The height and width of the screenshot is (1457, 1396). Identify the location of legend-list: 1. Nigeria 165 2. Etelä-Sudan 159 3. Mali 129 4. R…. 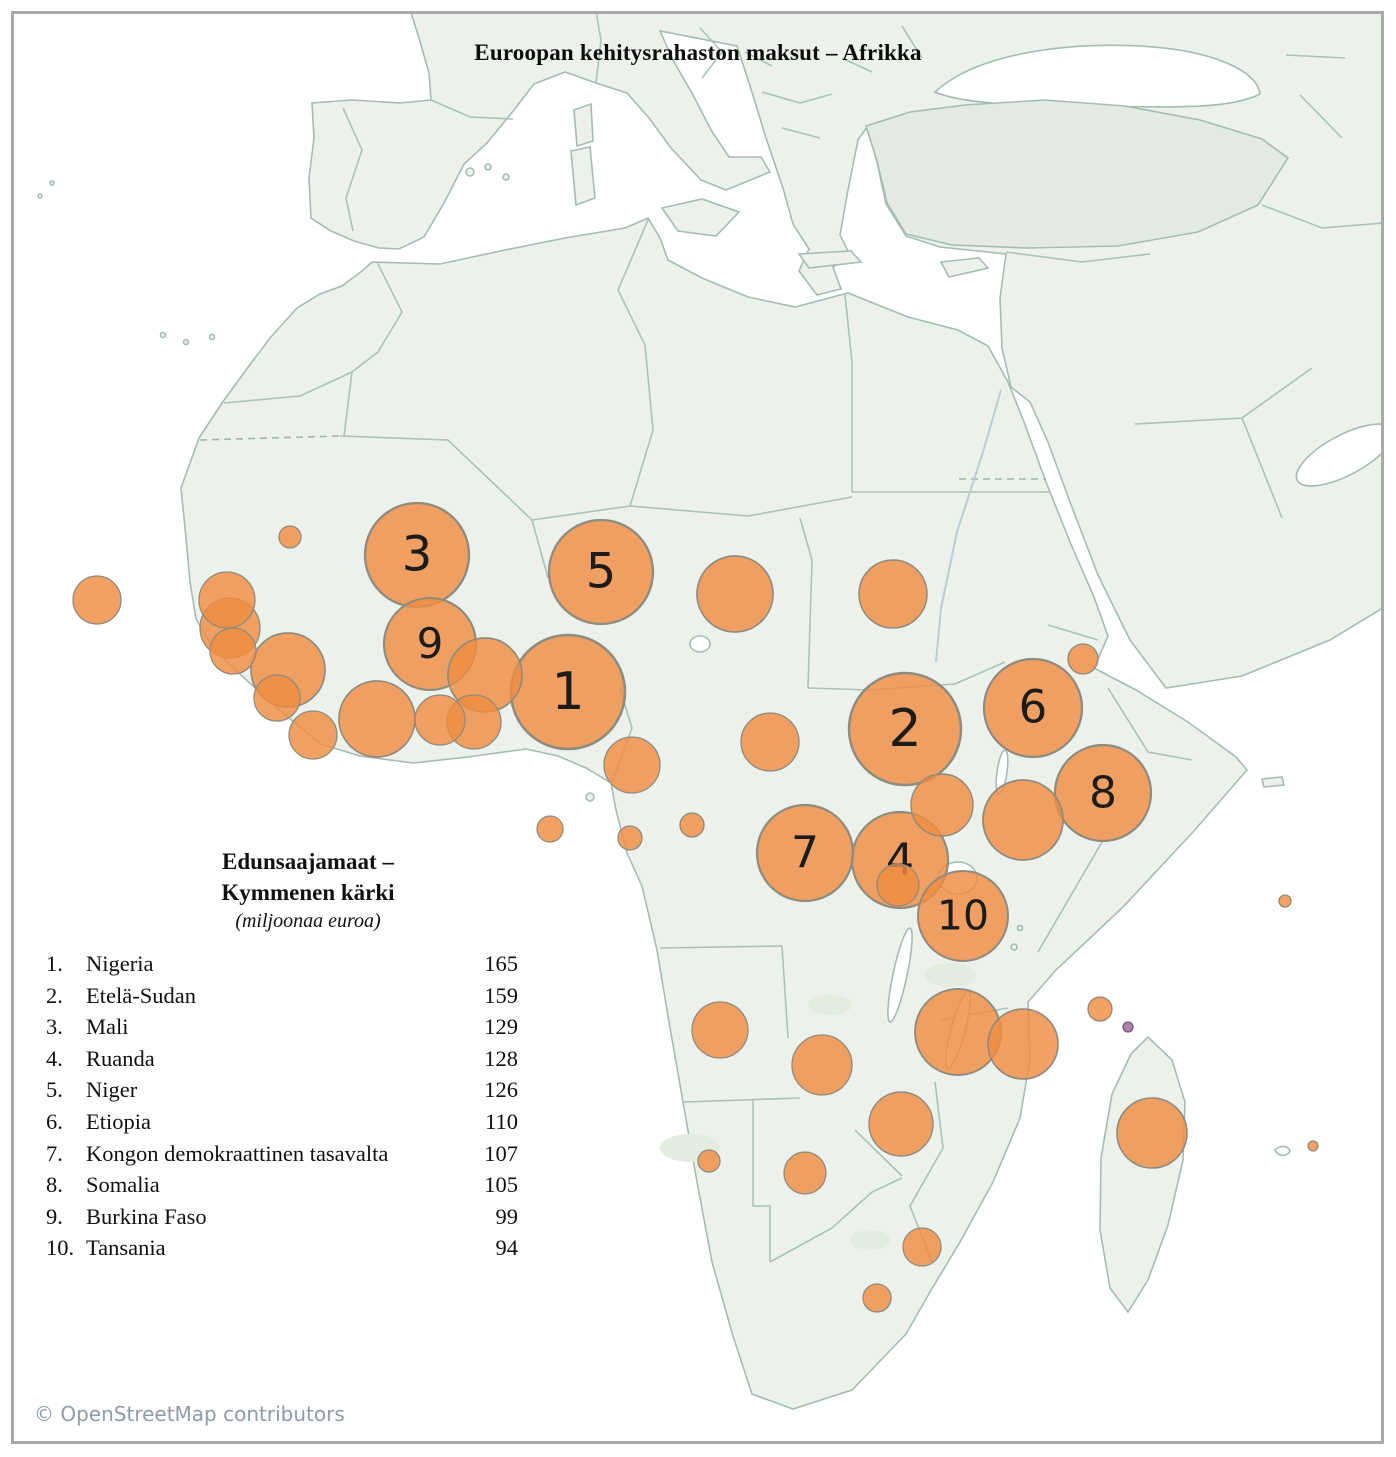
(279, 1106).